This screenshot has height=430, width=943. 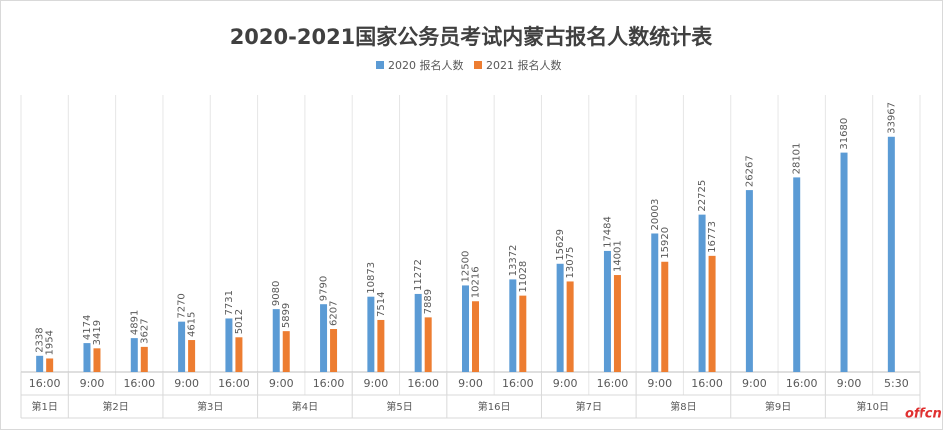 What do you see at coordinates (144, 330) in the screenshot?
I see `data-label: 3627` at bounding box center [144, 330].